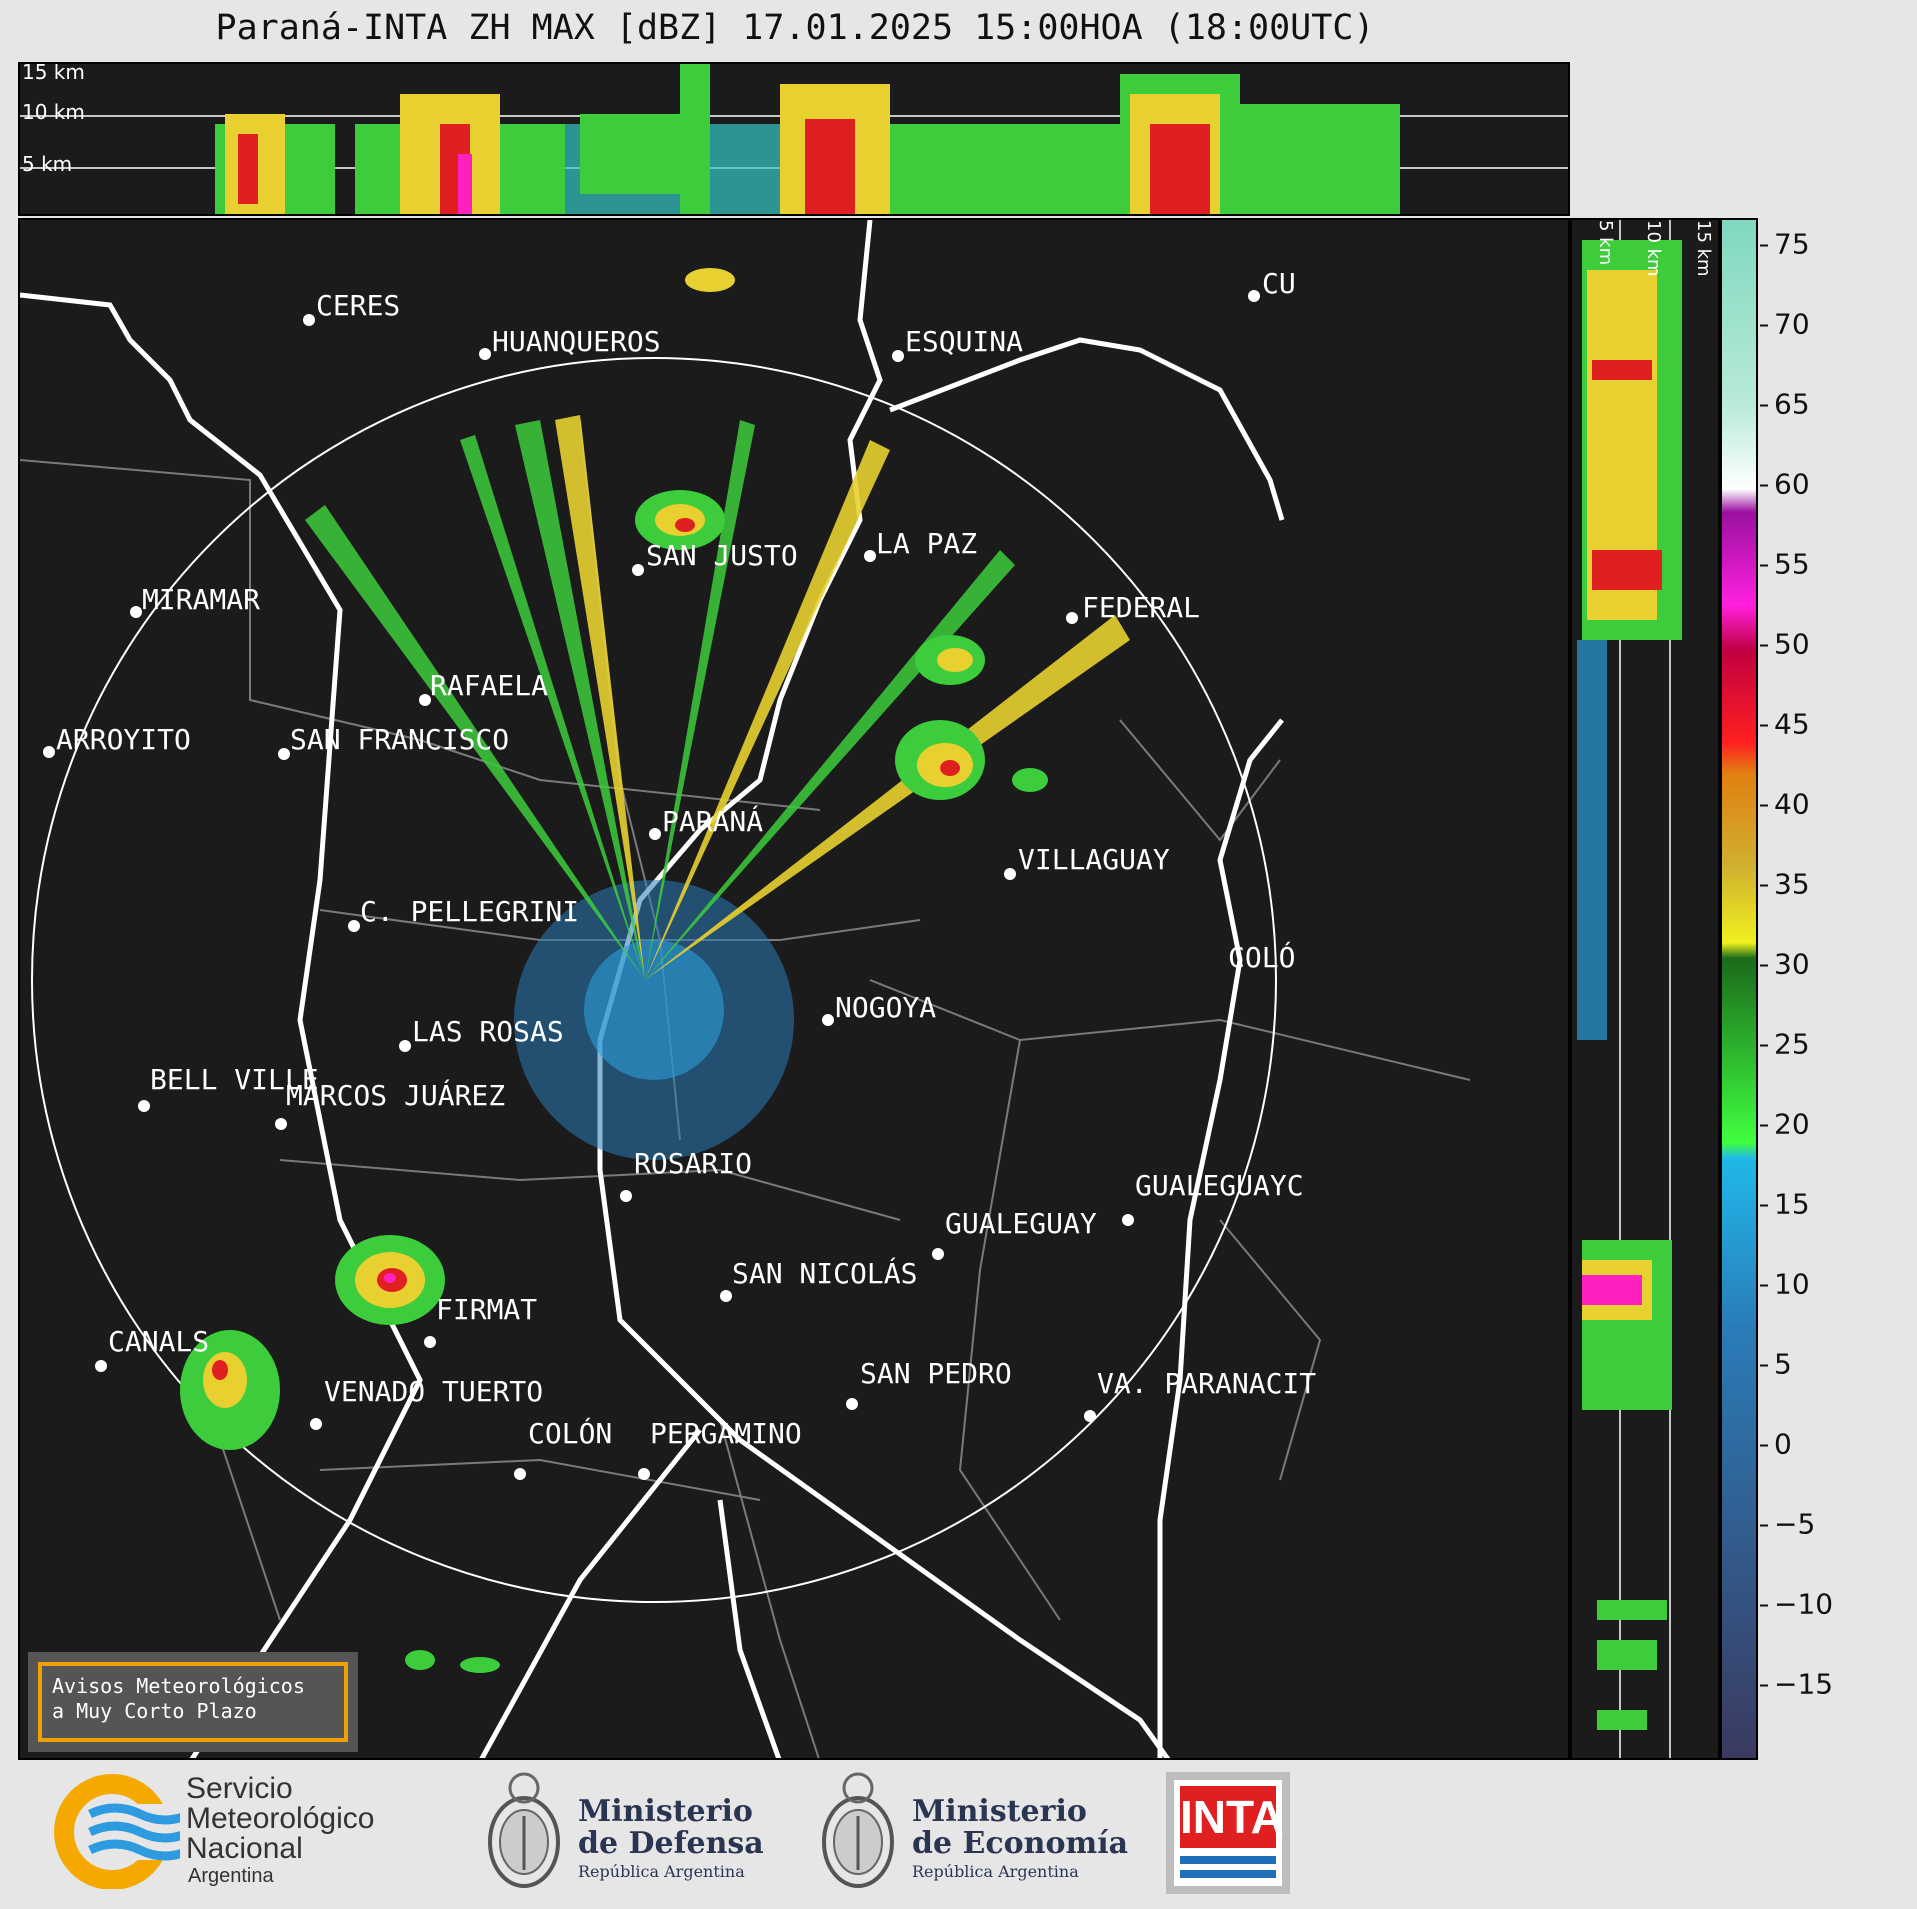 The height and width of the screenshot is (1909, 1917). I want to click on cbar-tick: 65, so click(1785, 404).